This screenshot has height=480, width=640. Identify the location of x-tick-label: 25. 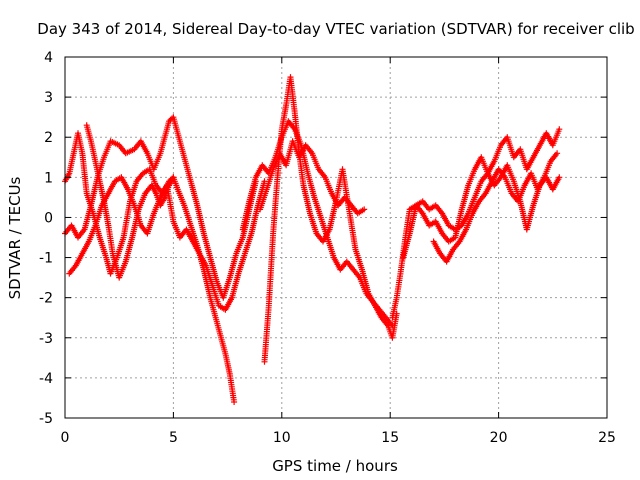
(607, 438).